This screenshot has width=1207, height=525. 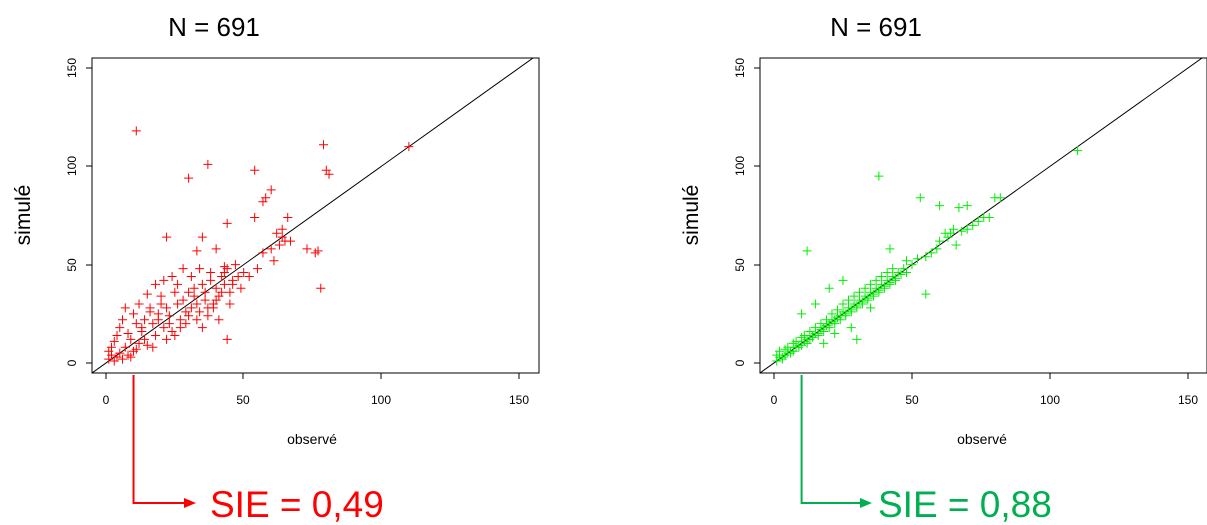 I want to click on sie-annotation: SIE = 0,88, so click(x=965, y=504).